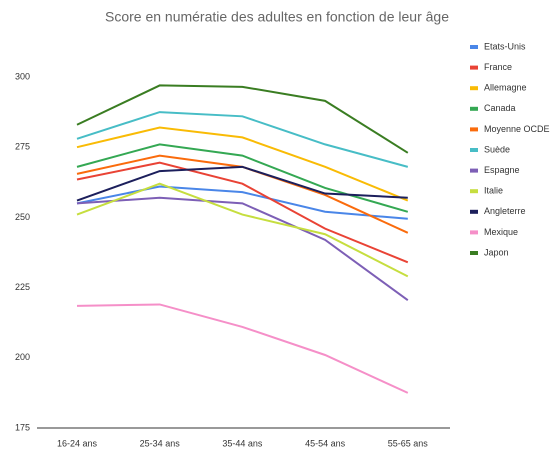 The image size is (552, 452). What do you see at coordinates (22, 427) in the screenshot?
I see `y-tick-label: 175` at bounding box center [22, 427].